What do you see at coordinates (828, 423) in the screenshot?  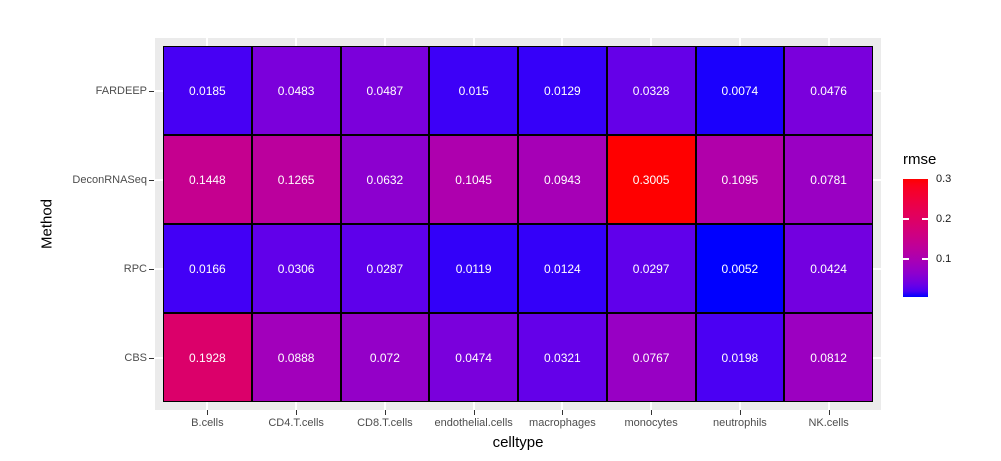 I see `x-axis-tick-label: NK.cells` at bounding box center [828, 423].